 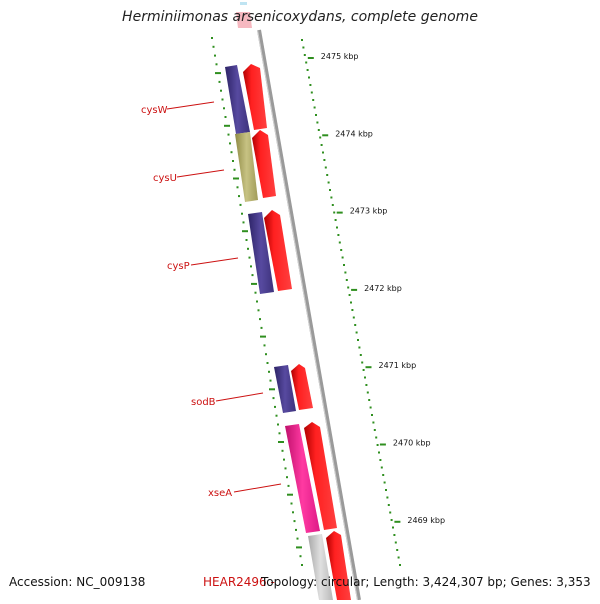 What do you see at coordinates (257, 301) in the screenshot?
I see `inner-tick-ring` at bounding box center [257, 301].